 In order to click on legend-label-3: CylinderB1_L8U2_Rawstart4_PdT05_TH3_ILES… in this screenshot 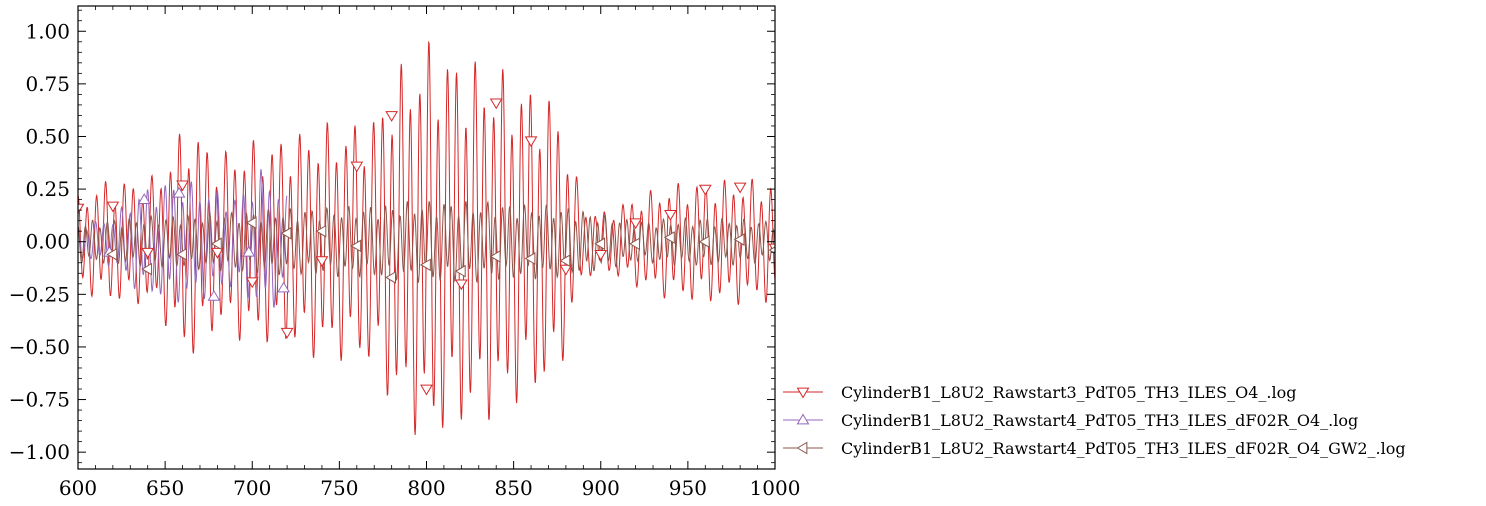, I will do `click(1123, 448)`.